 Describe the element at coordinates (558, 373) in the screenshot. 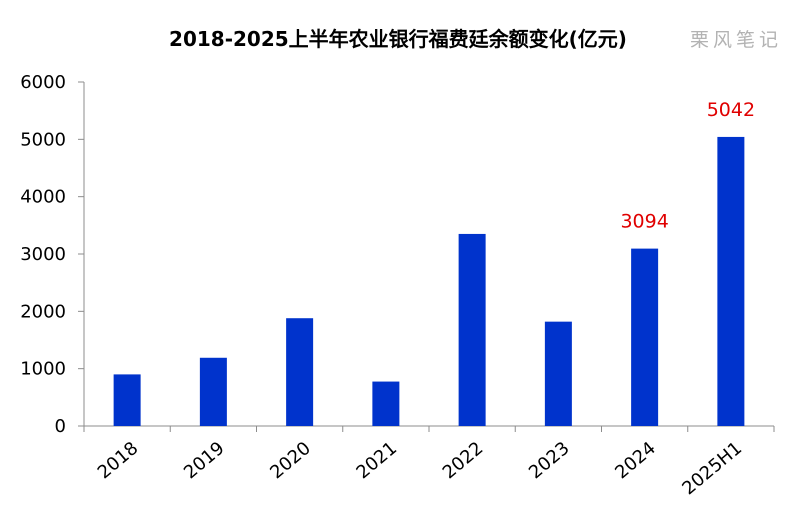

I see `bar-2023` at that location.